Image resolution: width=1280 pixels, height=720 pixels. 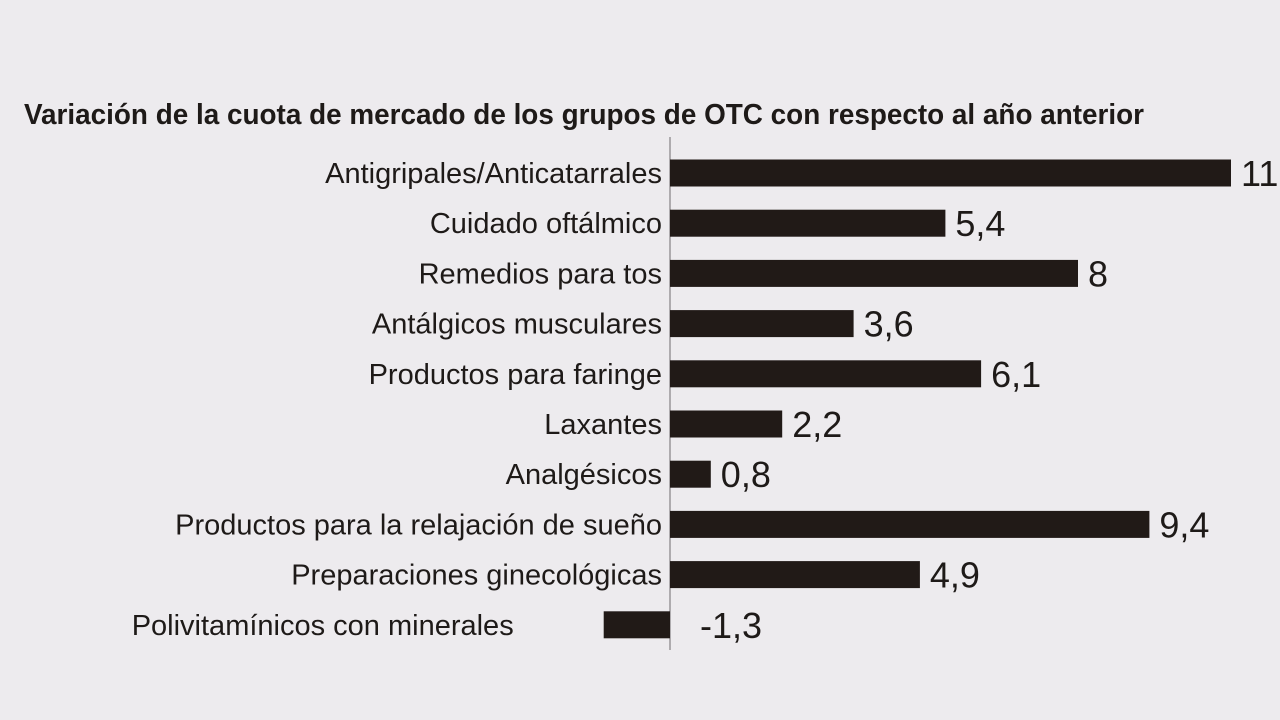 What do you see at coordinates (323, 626) in the screenshot?
I see `category-label-polivitaminicos-con-minerales: Polivitamínicos con minerales` at bounding box center [323, 626].